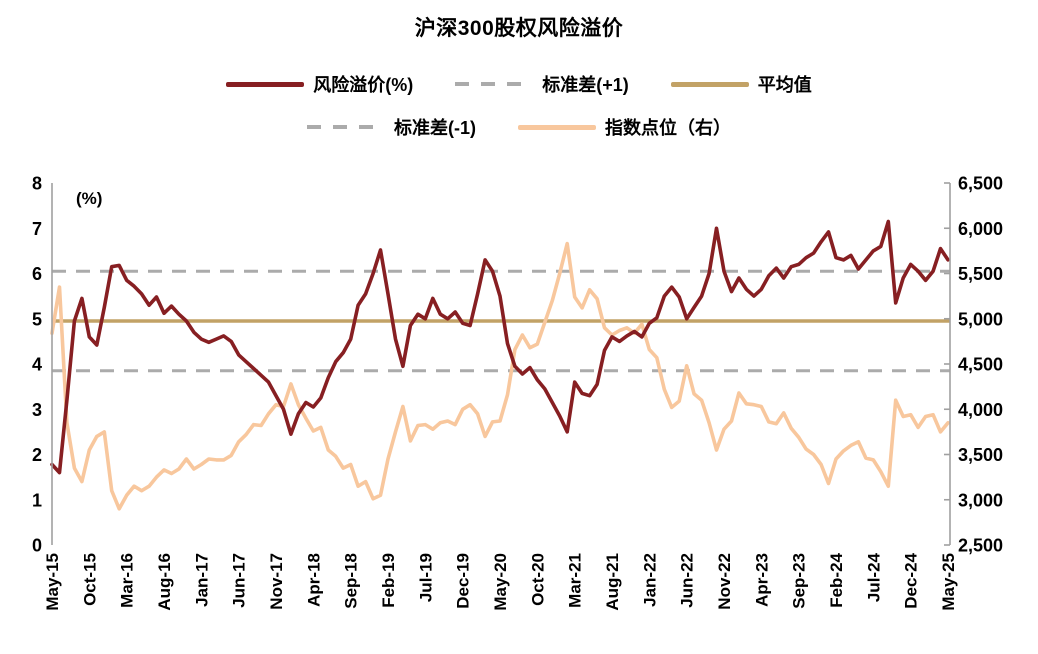 Image resolution: width=1038 pixels, height=654 pixels. I want to click on reference-lines, so click(501, 321).